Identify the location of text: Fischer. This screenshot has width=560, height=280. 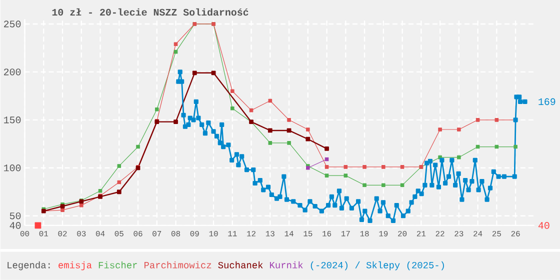
(117, 265).